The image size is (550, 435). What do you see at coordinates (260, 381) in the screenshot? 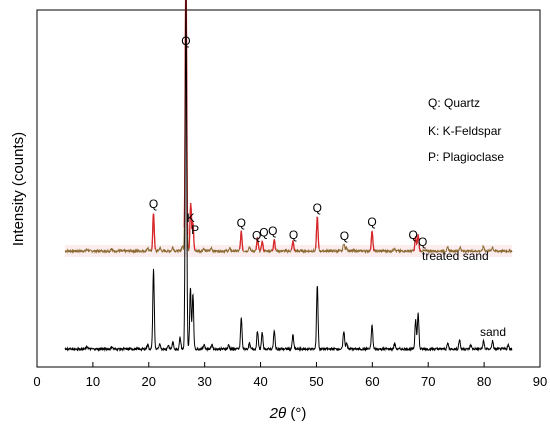
I see `x-tick-label: 40` at bounding box center [260, 381].